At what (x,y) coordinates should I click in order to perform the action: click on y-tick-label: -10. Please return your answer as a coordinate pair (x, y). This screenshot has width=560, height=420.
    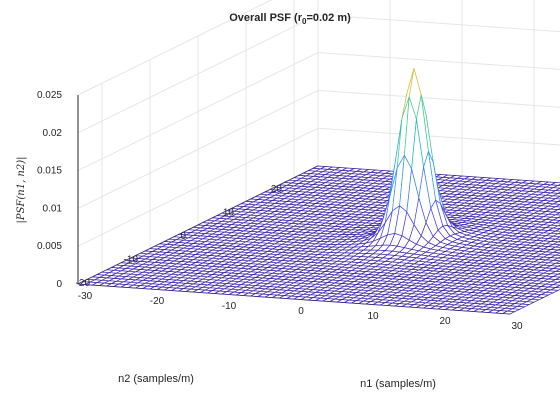
    Looking at the image, I should click on (131, 260).